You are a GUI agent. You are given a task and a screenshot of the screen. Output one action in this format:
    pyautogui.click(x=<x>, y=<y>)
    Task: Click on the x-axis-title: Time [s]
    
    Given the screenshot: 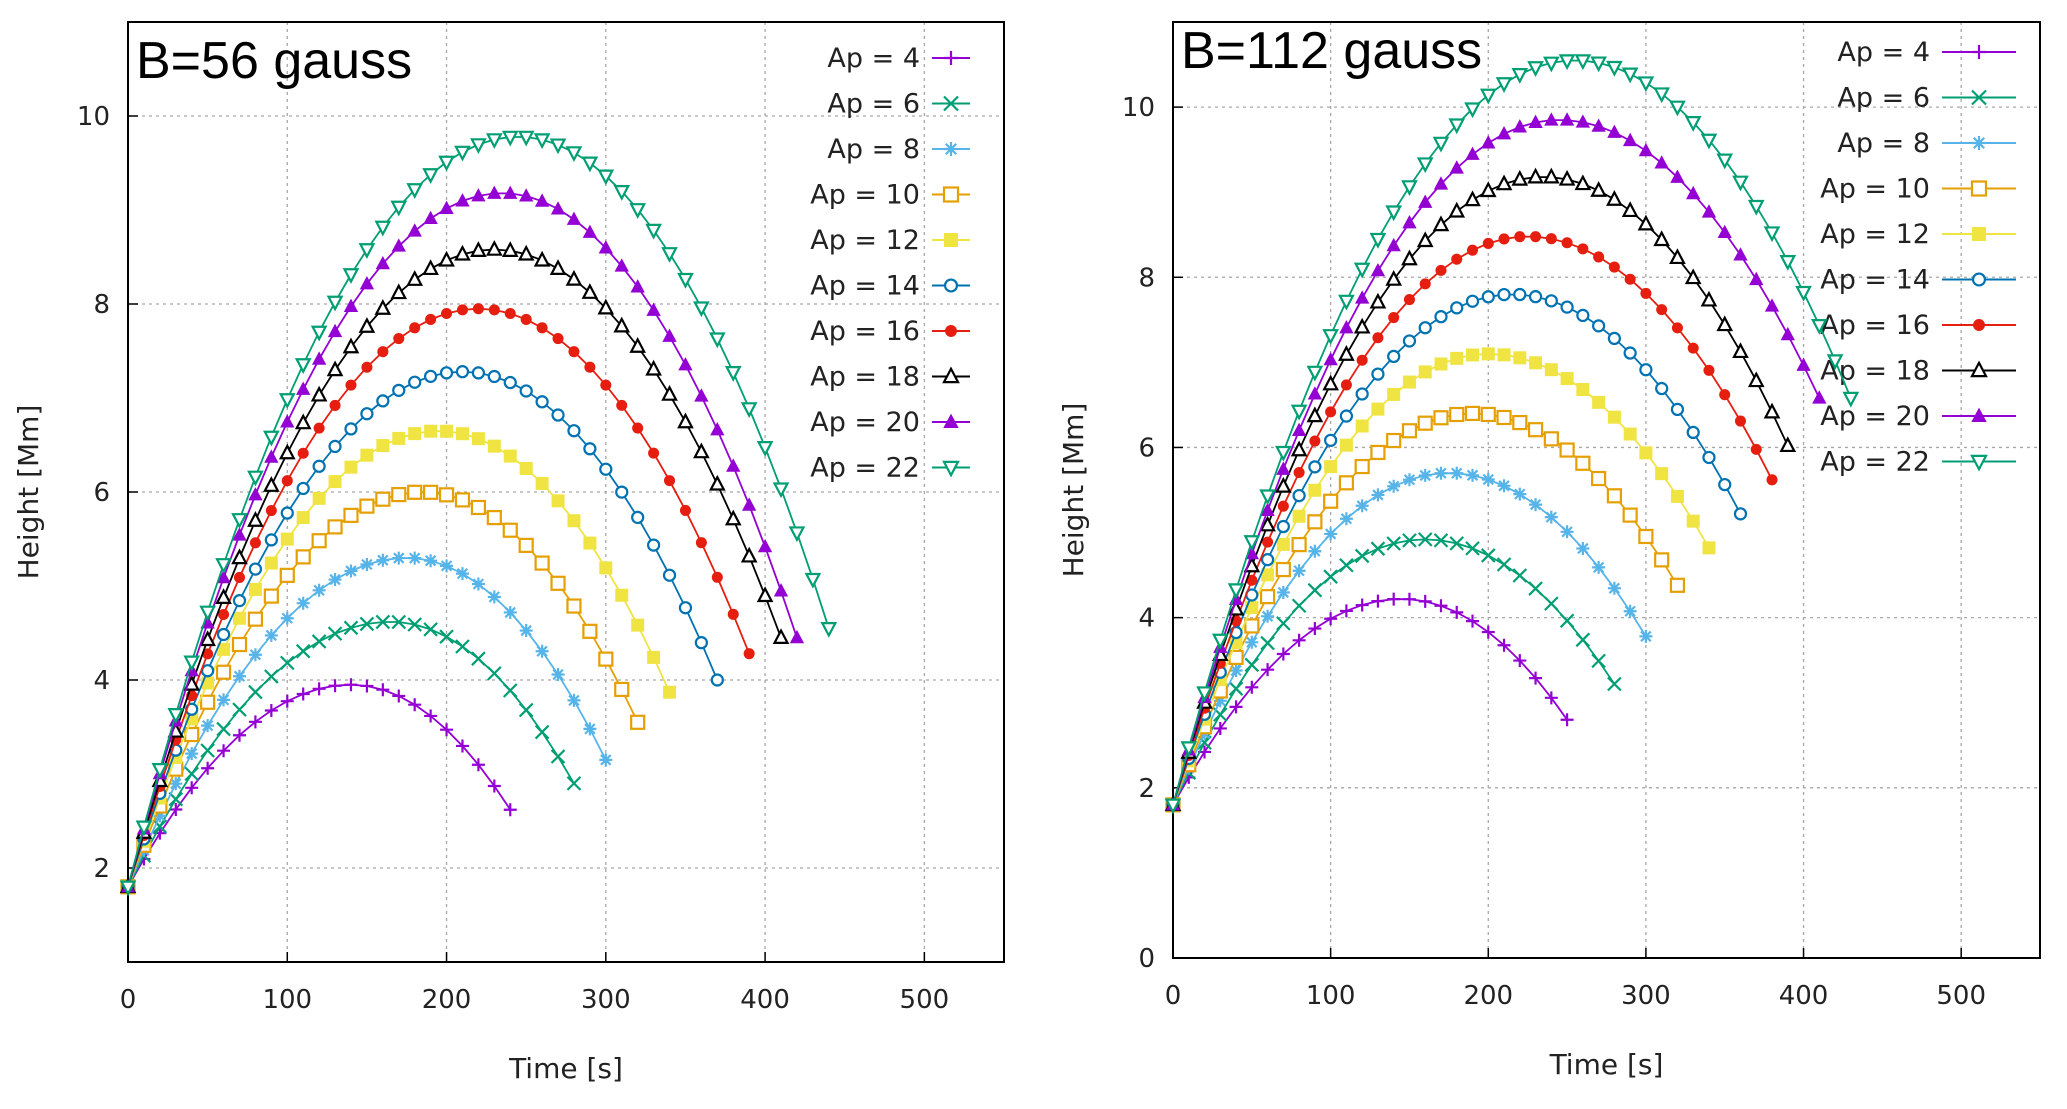 What is the action you would take?
    pyautogui.click(x=1606, y=1064)
    